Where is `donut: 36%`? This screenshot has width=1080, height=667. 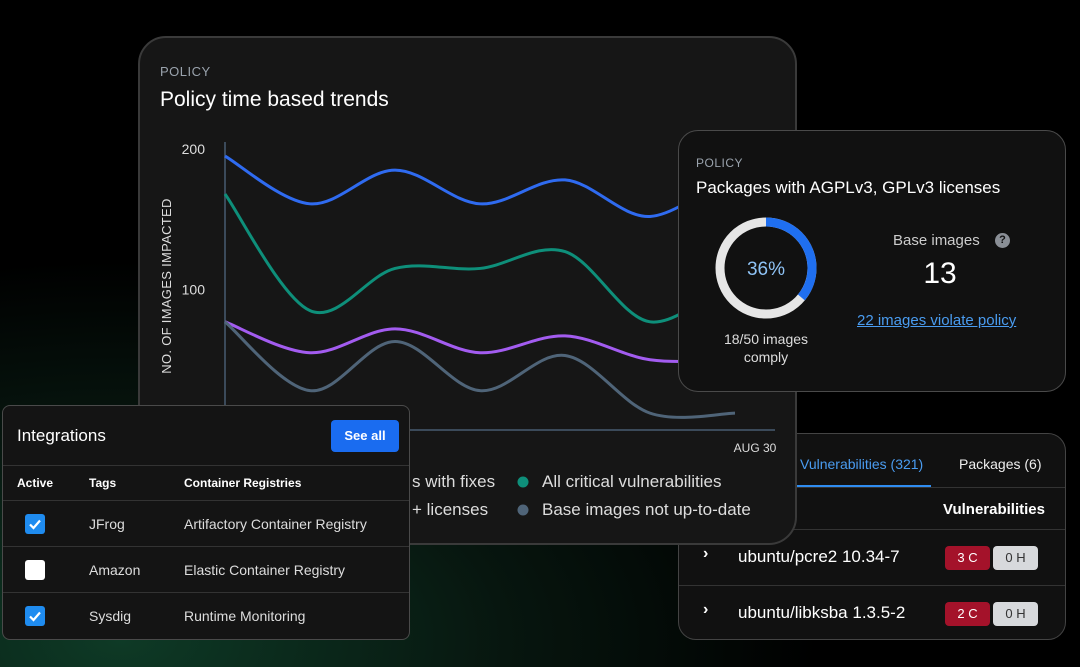
donut: 36% is located at coordinates (766, 268).